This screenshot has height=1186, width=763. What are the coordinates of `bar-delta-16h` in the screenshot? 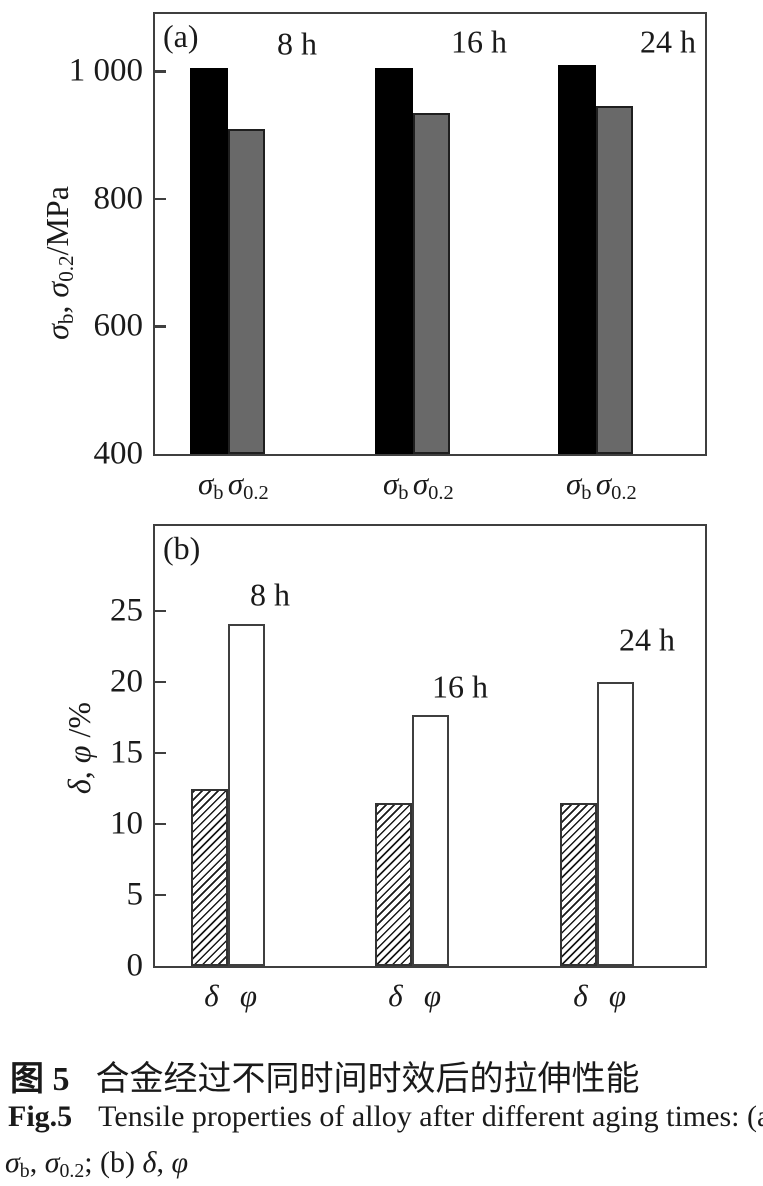 It's located at (393, 884).